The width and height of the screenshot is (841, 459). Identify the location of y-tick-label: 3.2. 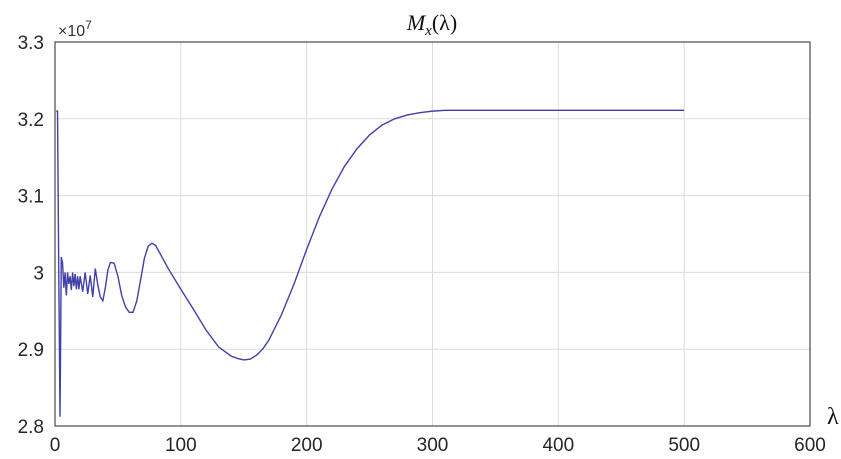
(31, 120).